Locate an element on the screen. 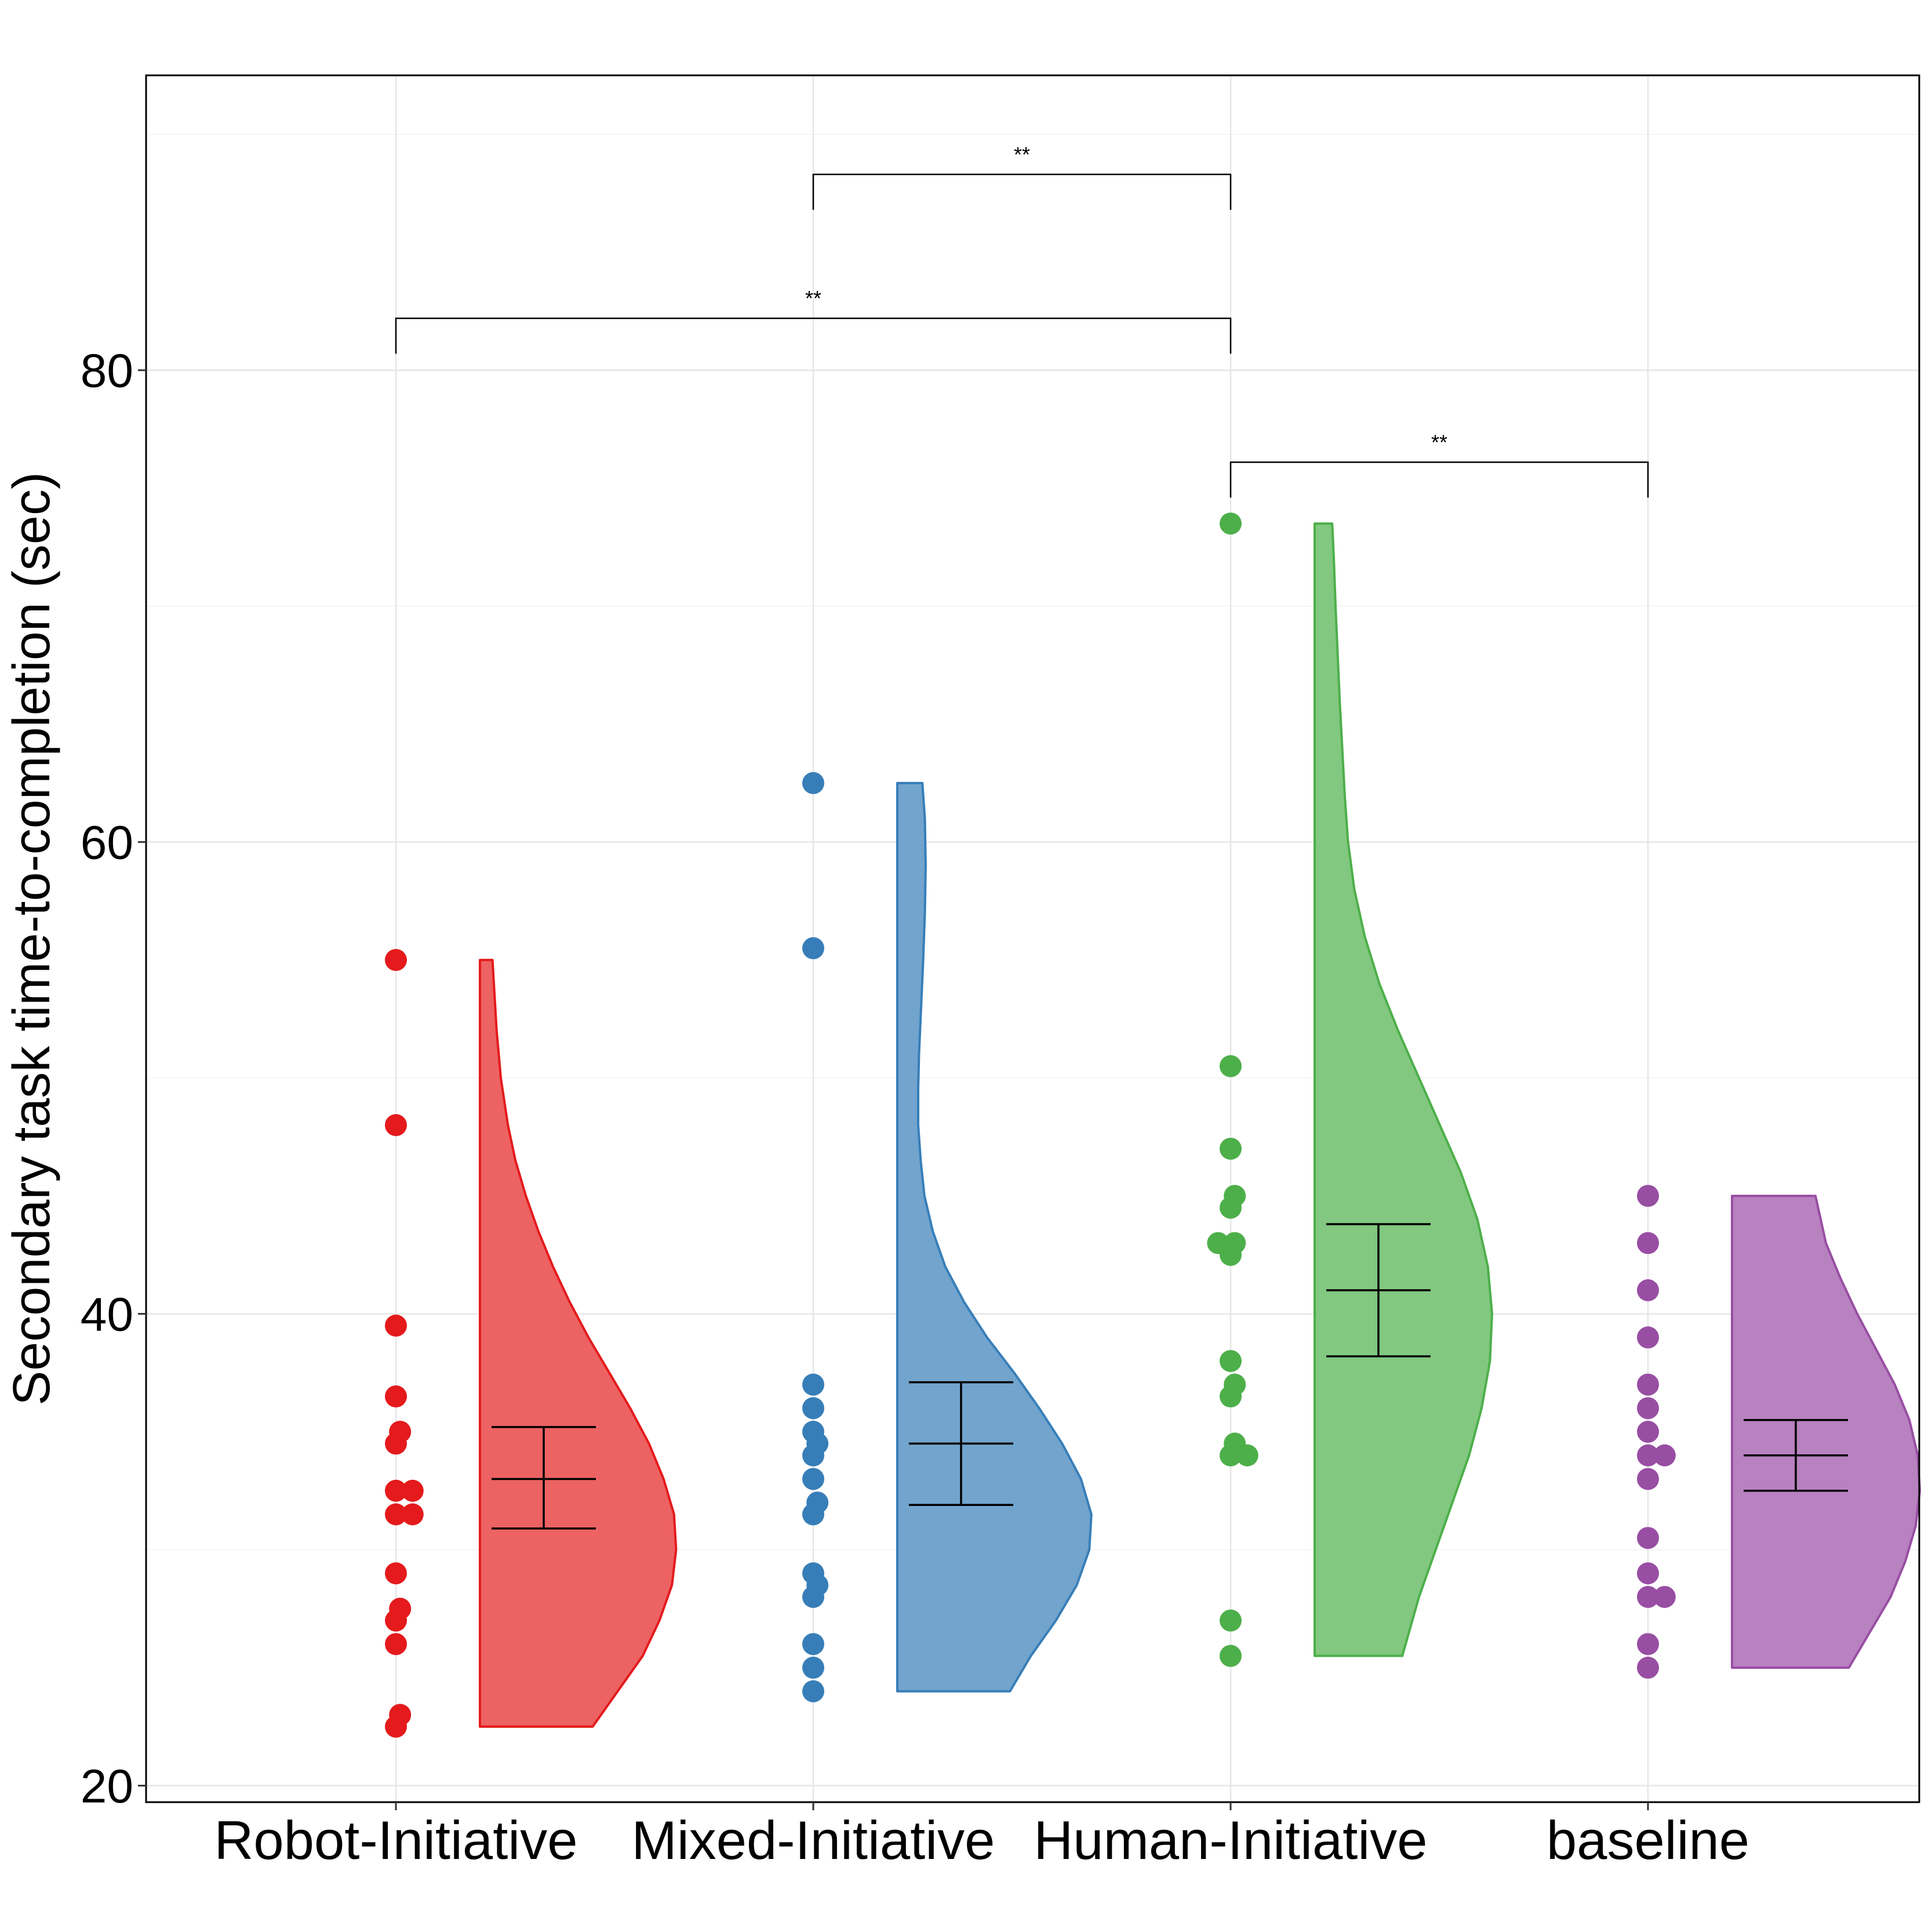 Image resolution: width=1932 pixels, height=1932 pixels. violin-baseline is located at coordinates (1826, 1432).